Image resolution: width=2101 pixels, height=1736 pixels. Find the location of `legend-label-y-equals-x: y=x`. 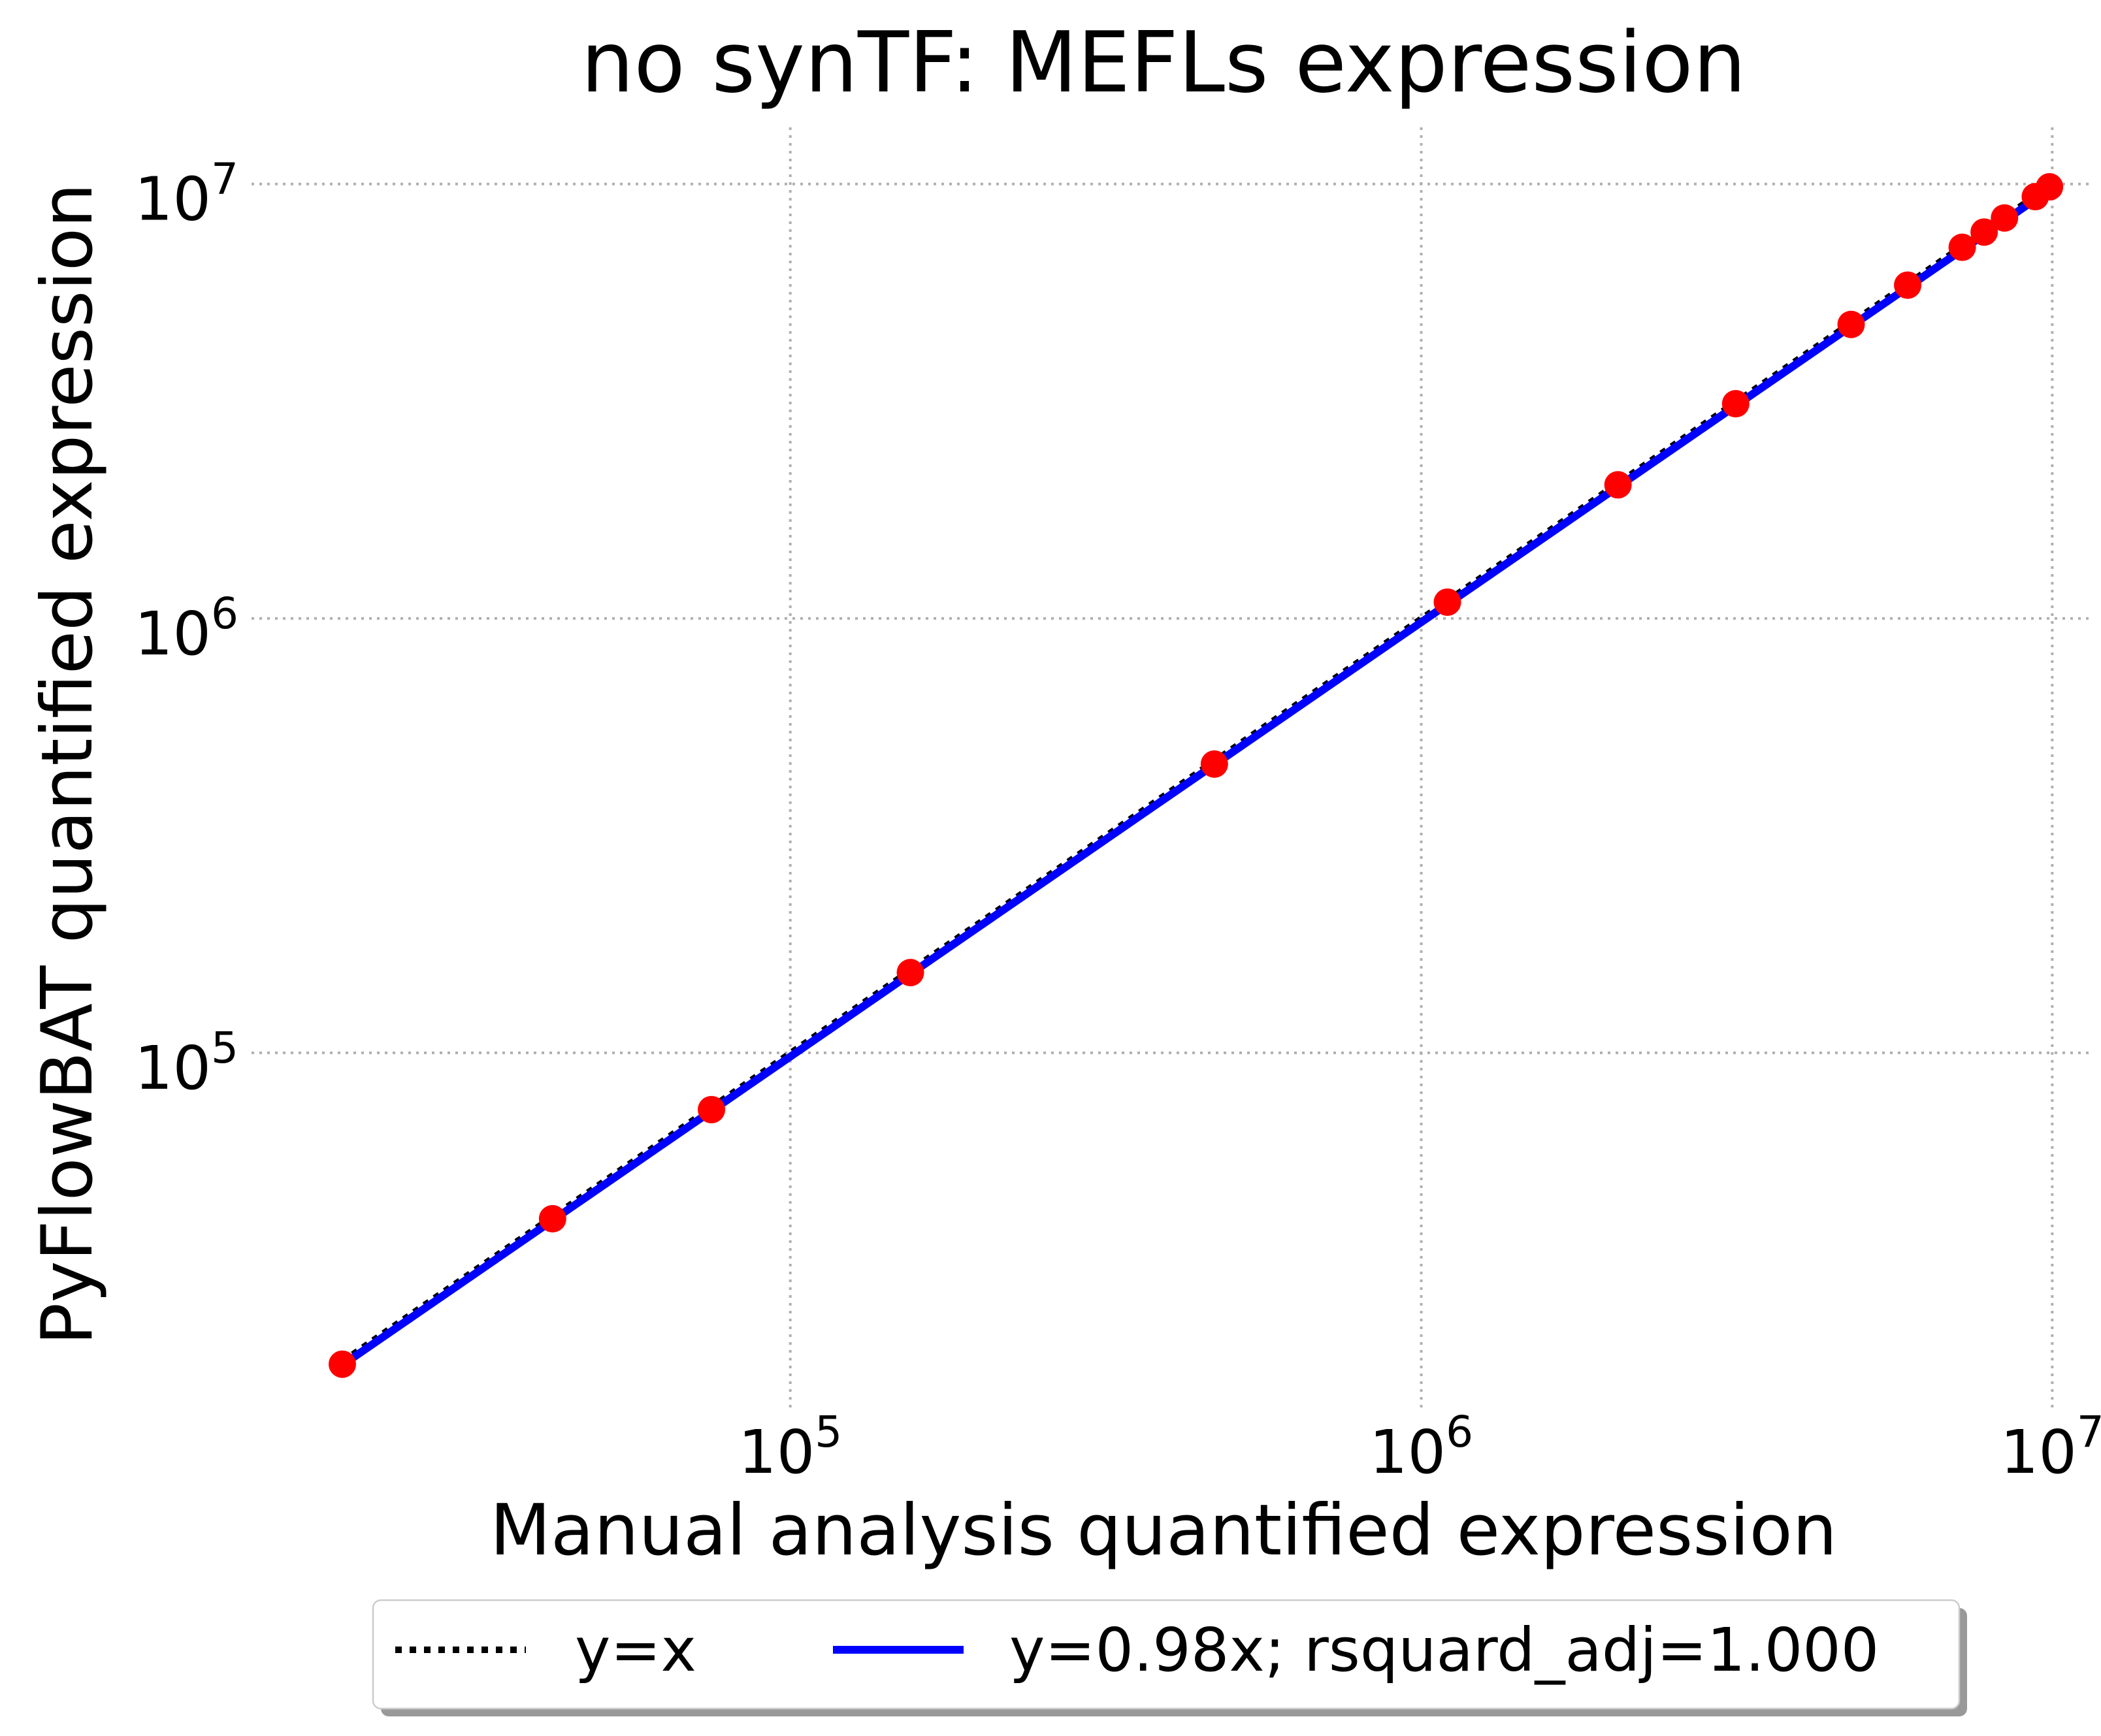

legend-label-y-equals-x: y=x is located at coordinates (635, 1650).